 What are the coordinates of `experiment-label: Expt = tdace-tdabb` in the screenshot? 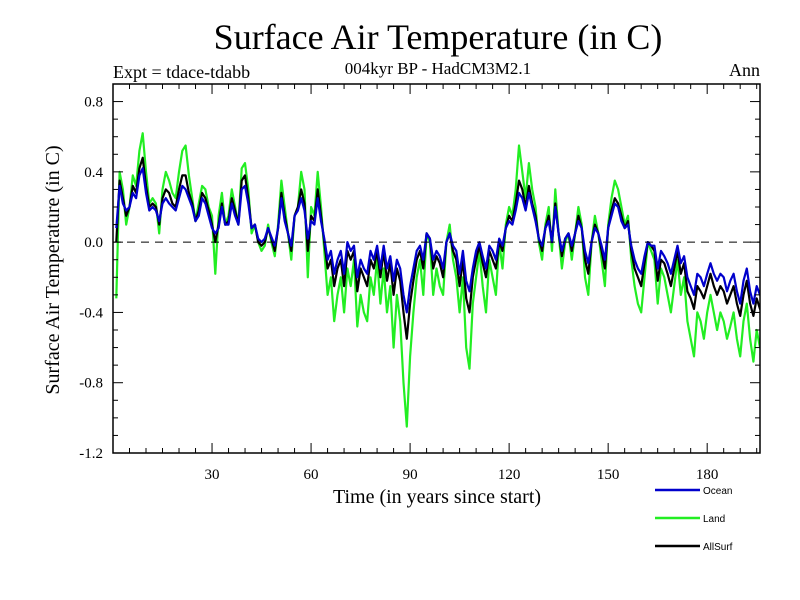 It's located at (181, 72).